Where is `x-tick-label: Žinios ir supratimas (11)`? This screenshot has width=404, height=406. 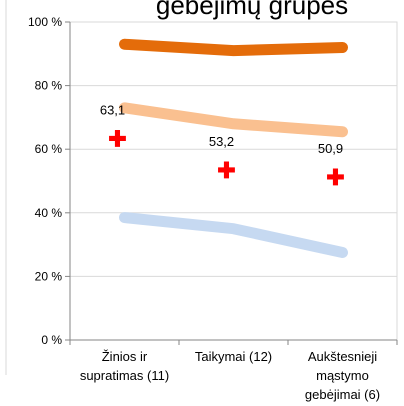 x-tick-label: Žinios ir supratimas (11) is located at coordinates (124, 366).